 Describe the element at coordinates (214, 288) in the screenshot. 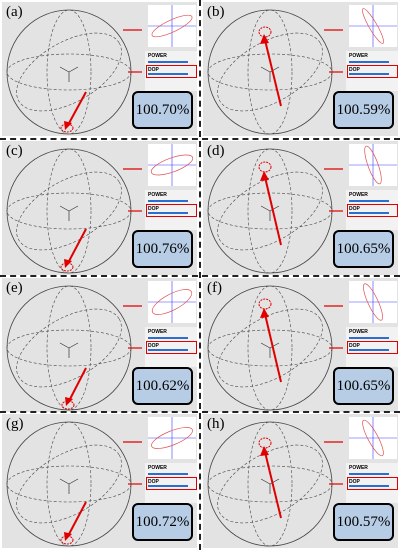

I see `panel-tag: (f)` at that location.